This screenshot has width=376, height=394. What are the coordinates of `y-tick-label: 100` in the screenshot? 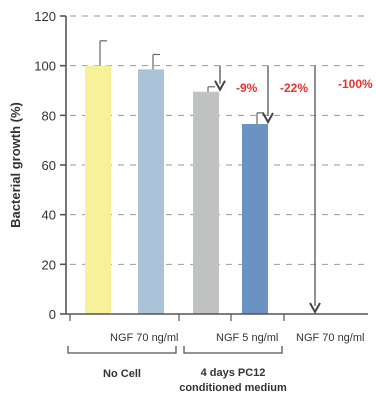 It's located at (45, 66).